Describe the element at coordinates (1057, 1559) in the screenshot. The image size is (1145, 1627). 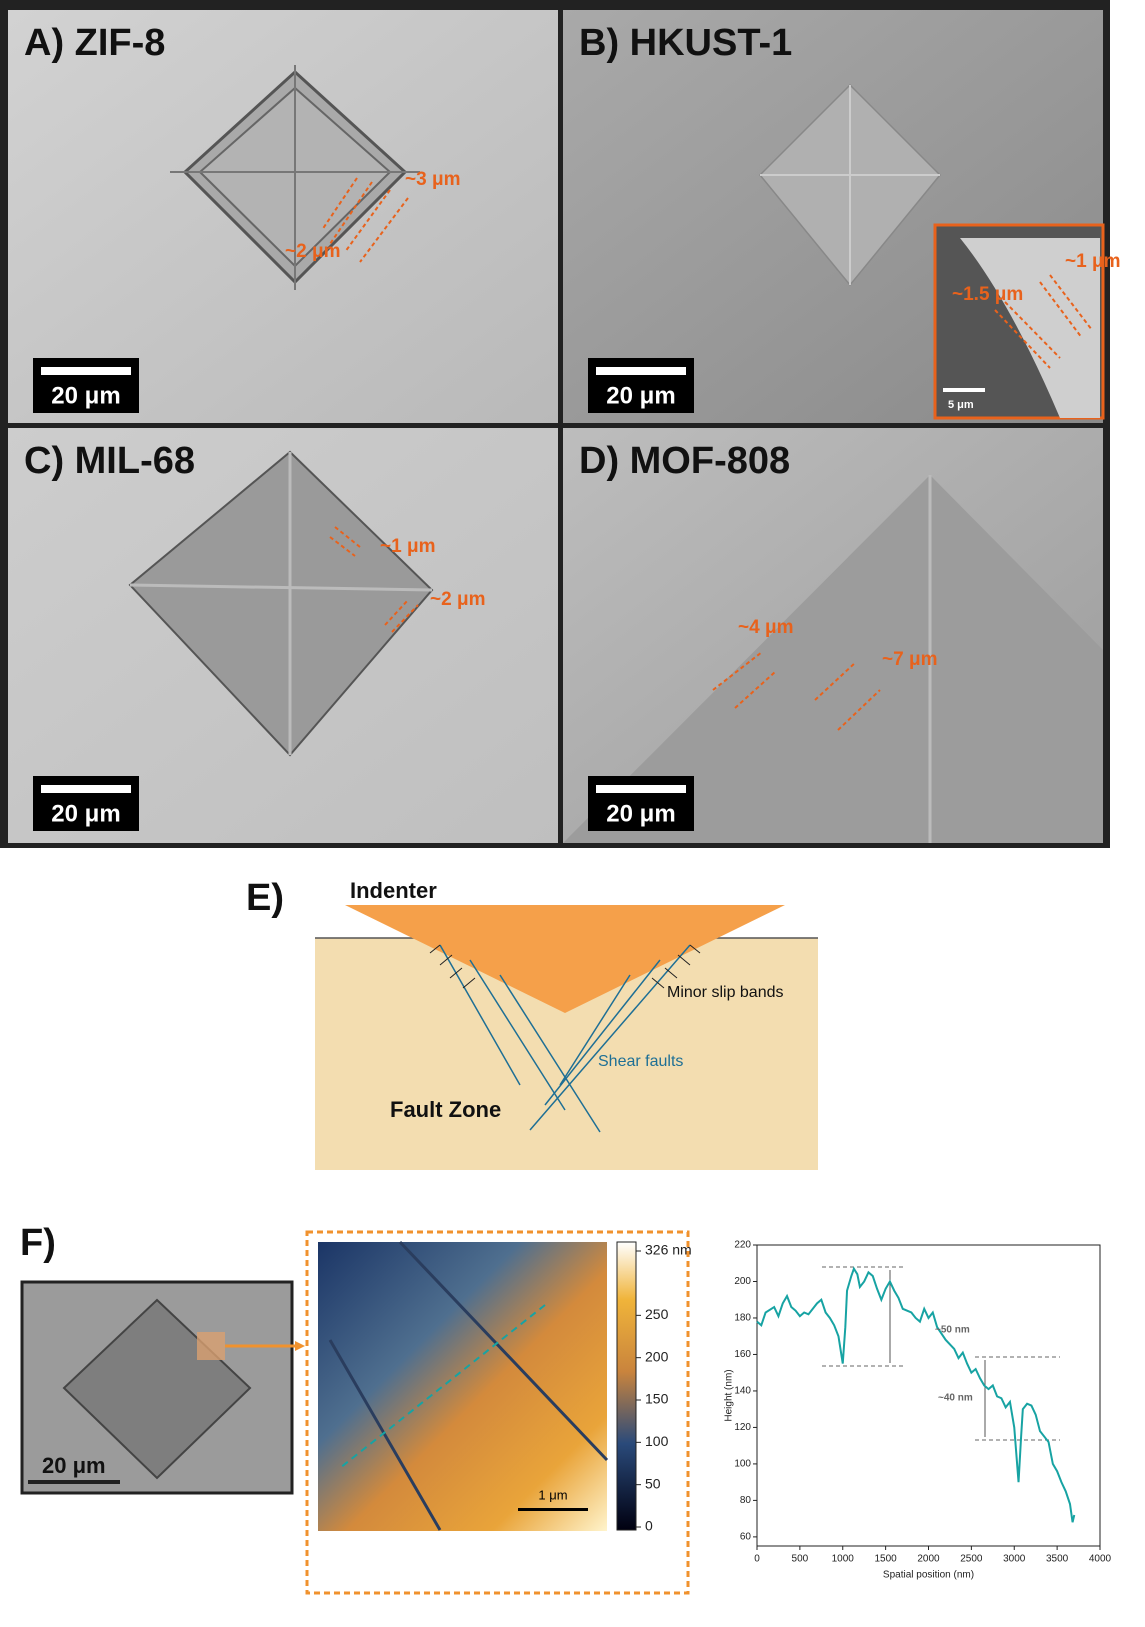
I see `x-tick-label: 3500` at that location.